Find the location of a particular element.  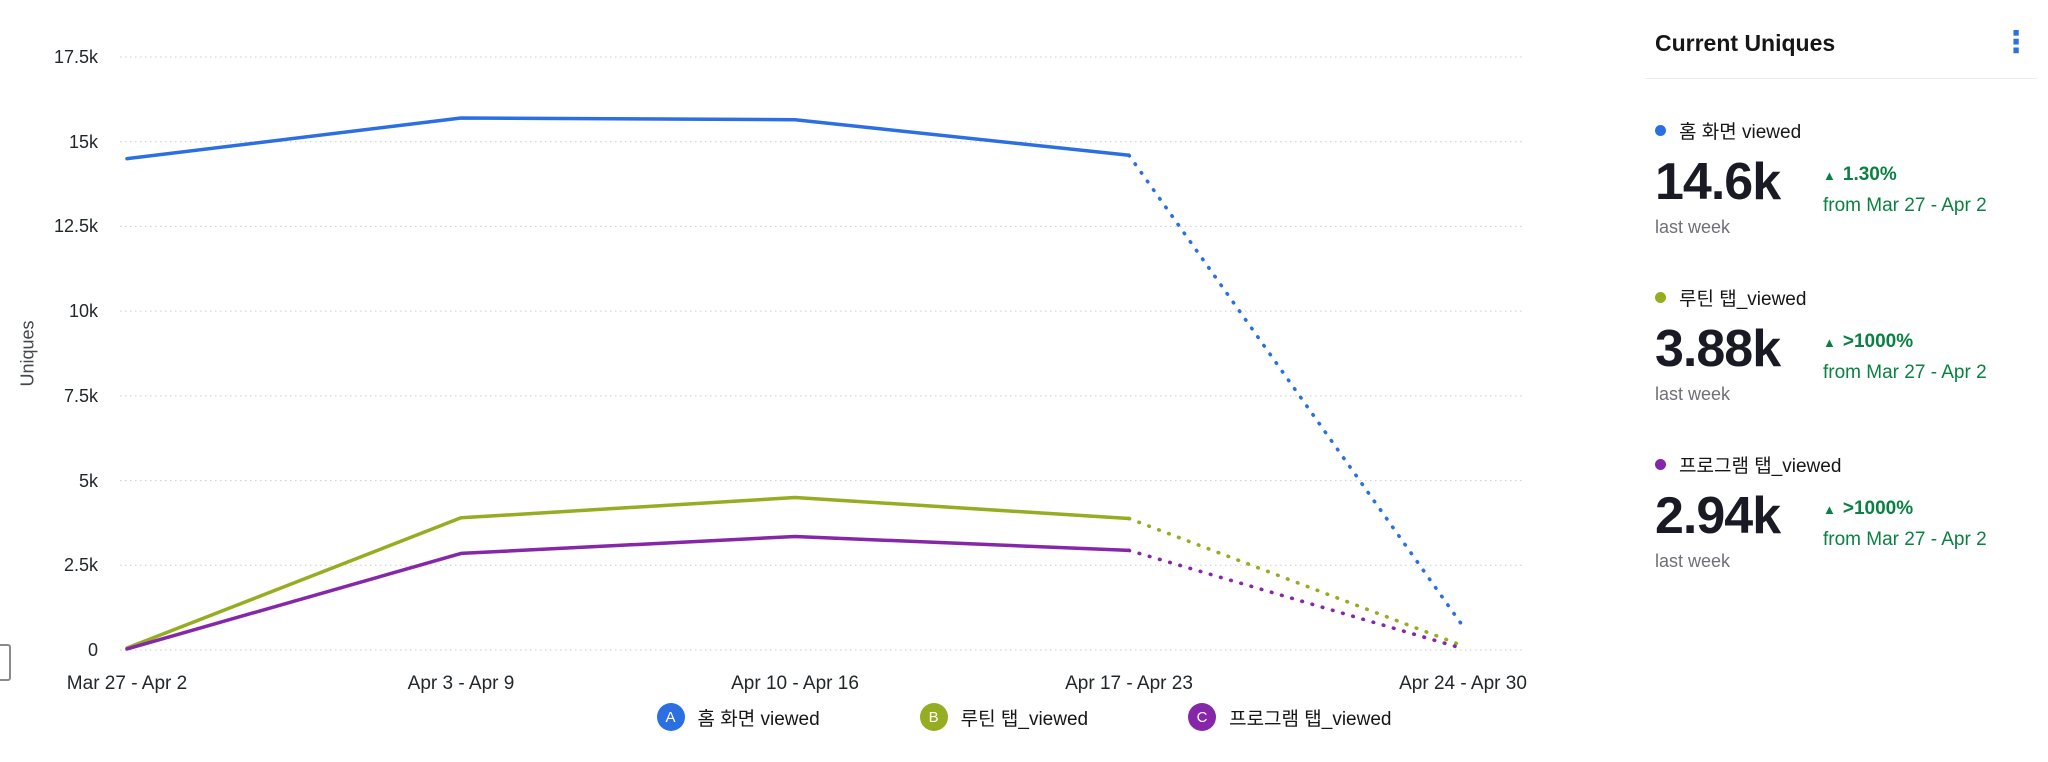

y-tick-label: 15k is located at coordinates (83, 141).